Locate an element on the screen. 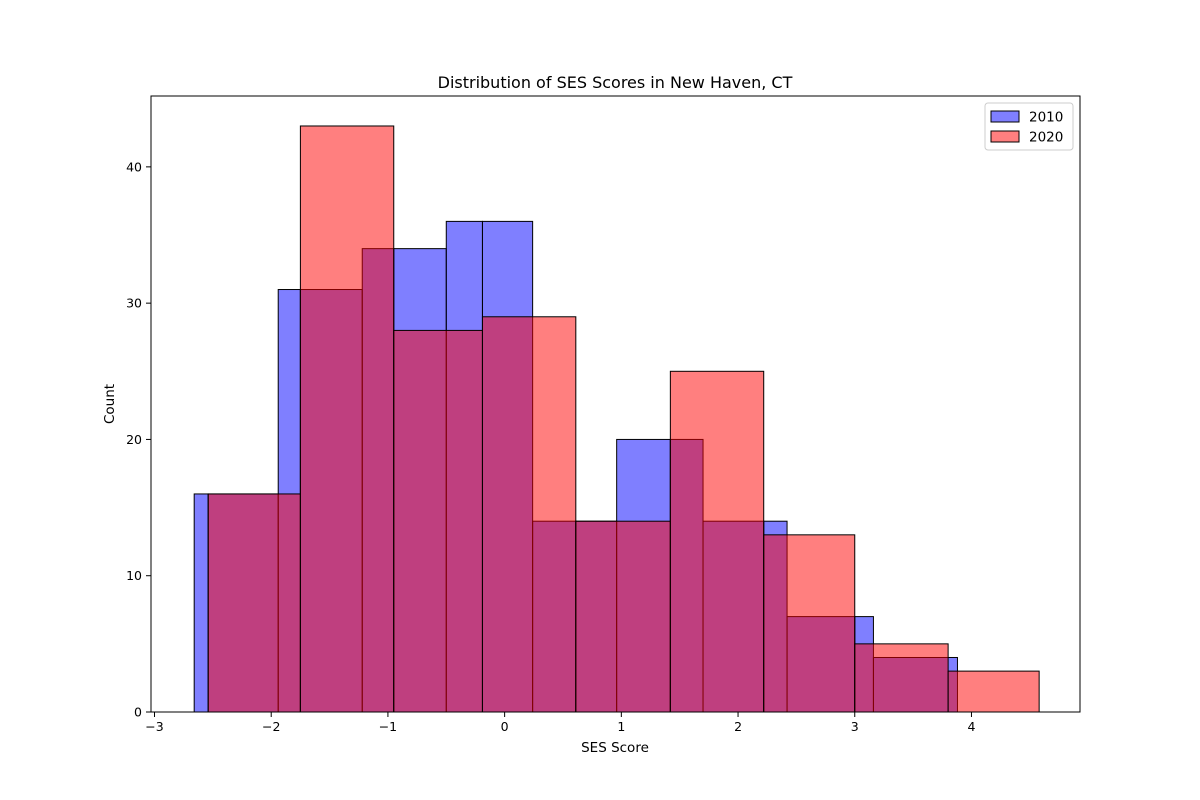  x-axis-label: SES Score is located at coordinates (615, 748).